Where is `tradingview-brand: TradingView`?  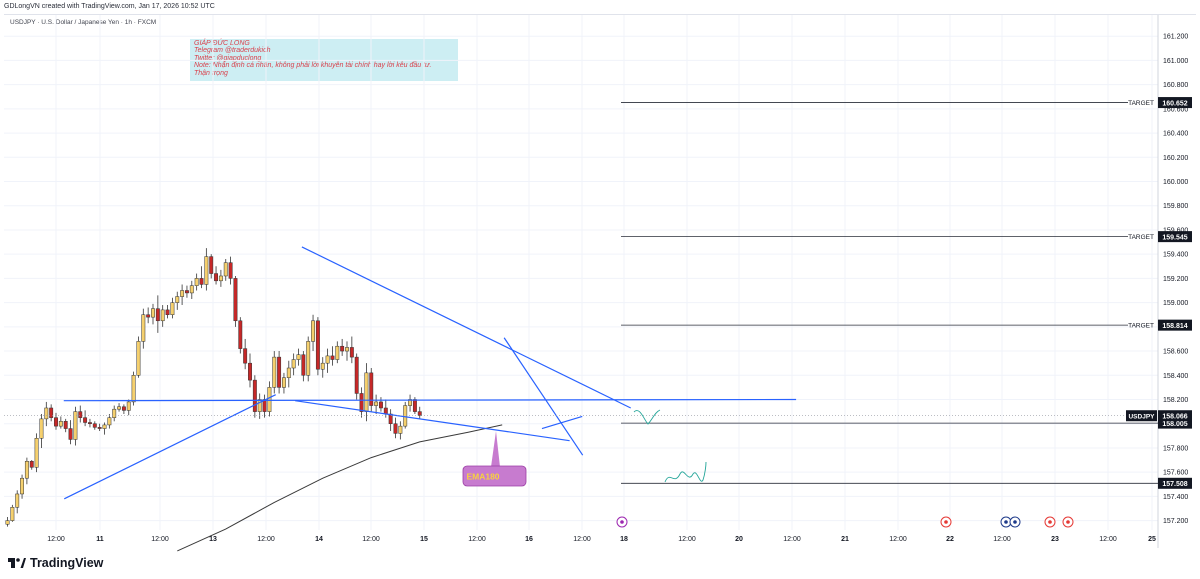 tradingview-brand: TradingView is located at coordinates (55, 563).